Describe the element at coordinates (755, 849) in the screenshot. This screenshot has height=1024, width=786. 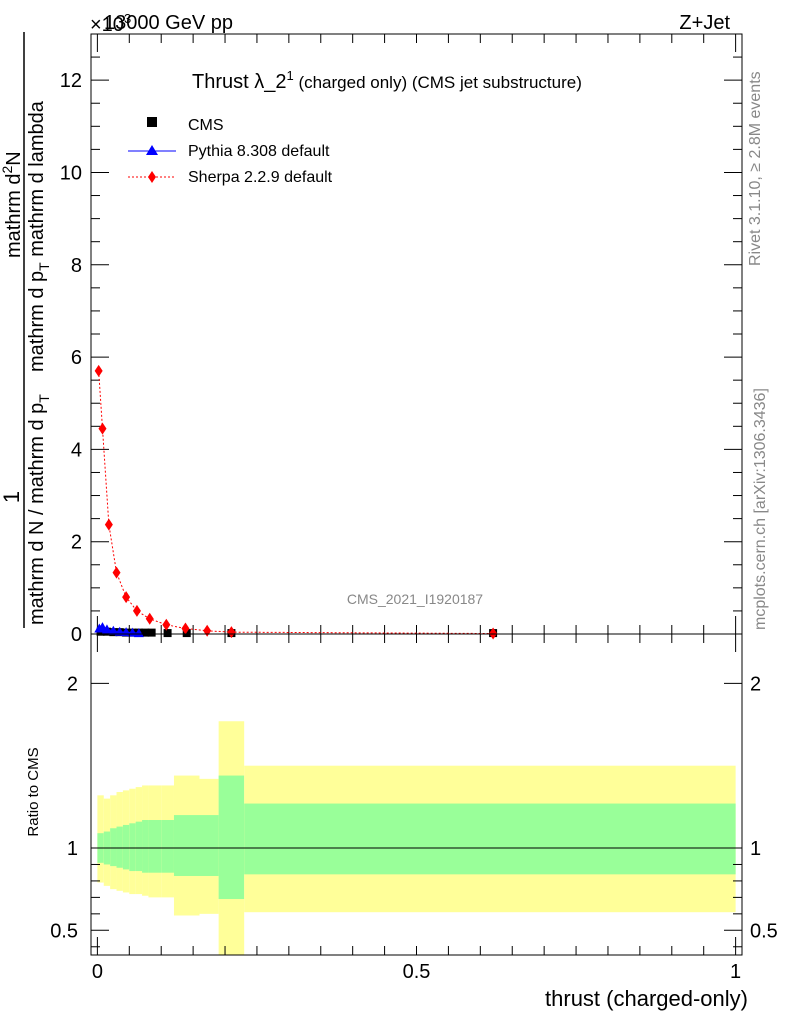
I see `ratio-ytick-label-right: 1` at that location.